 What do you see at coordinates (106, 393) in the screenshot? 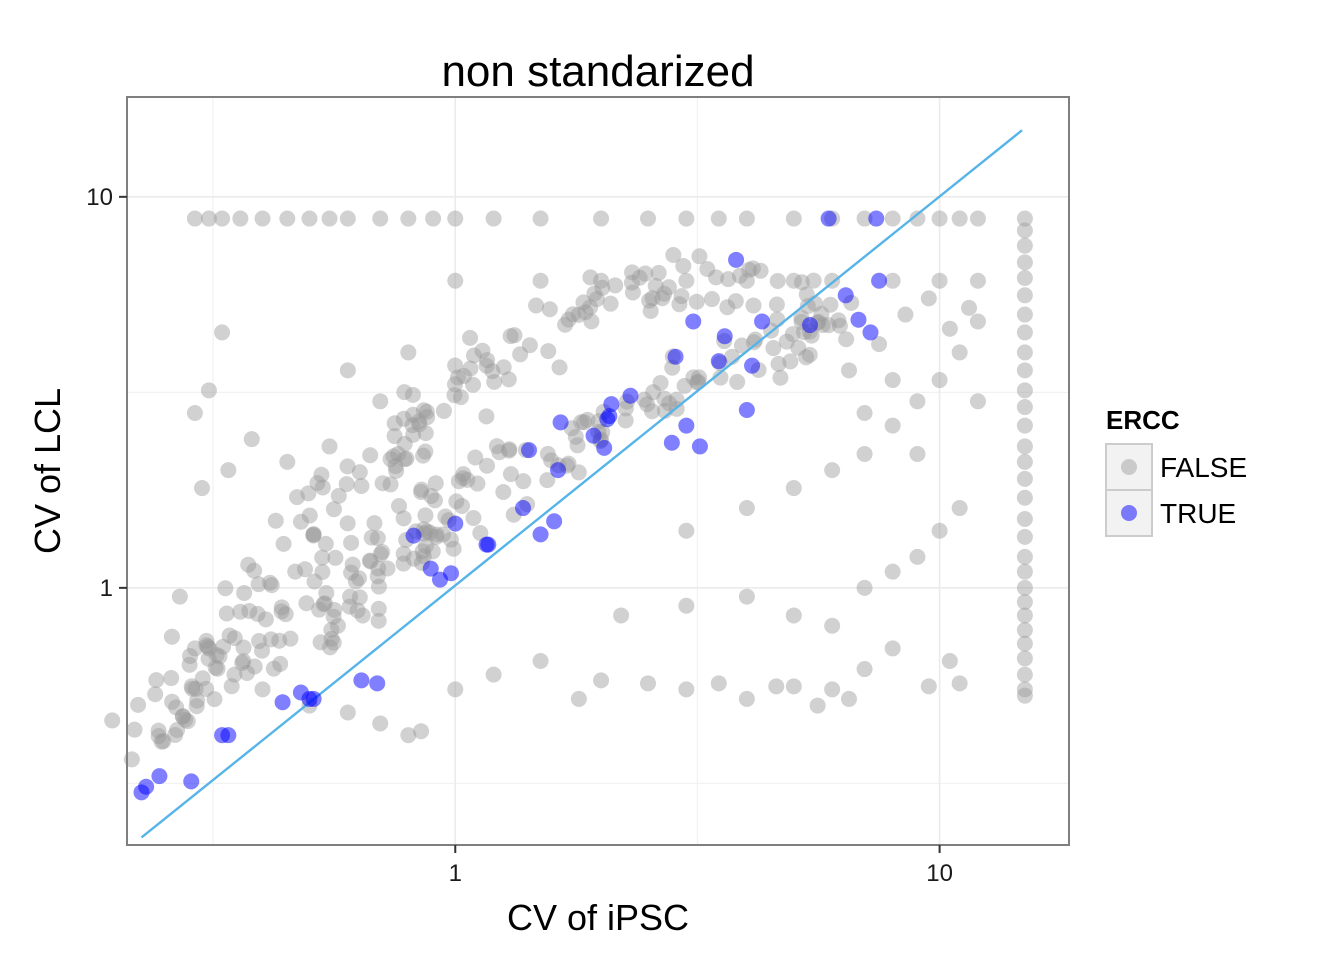
I see `y-axis: 1 10` at bounding box center [106, 393].